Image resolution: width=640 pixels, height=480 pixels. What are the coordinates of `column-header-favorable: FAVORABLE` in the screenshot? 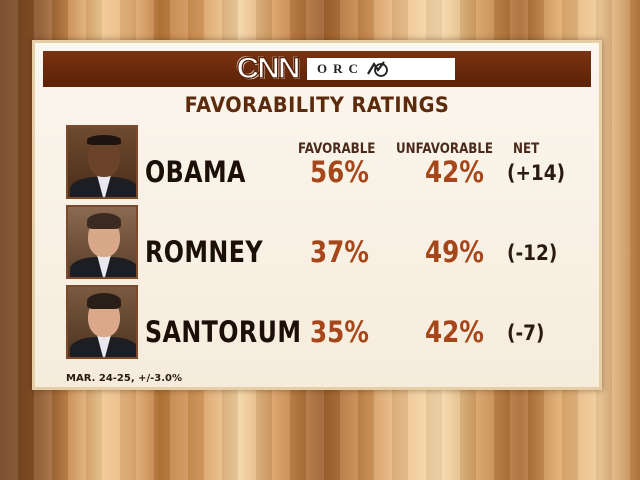 It's located at (337, 149).